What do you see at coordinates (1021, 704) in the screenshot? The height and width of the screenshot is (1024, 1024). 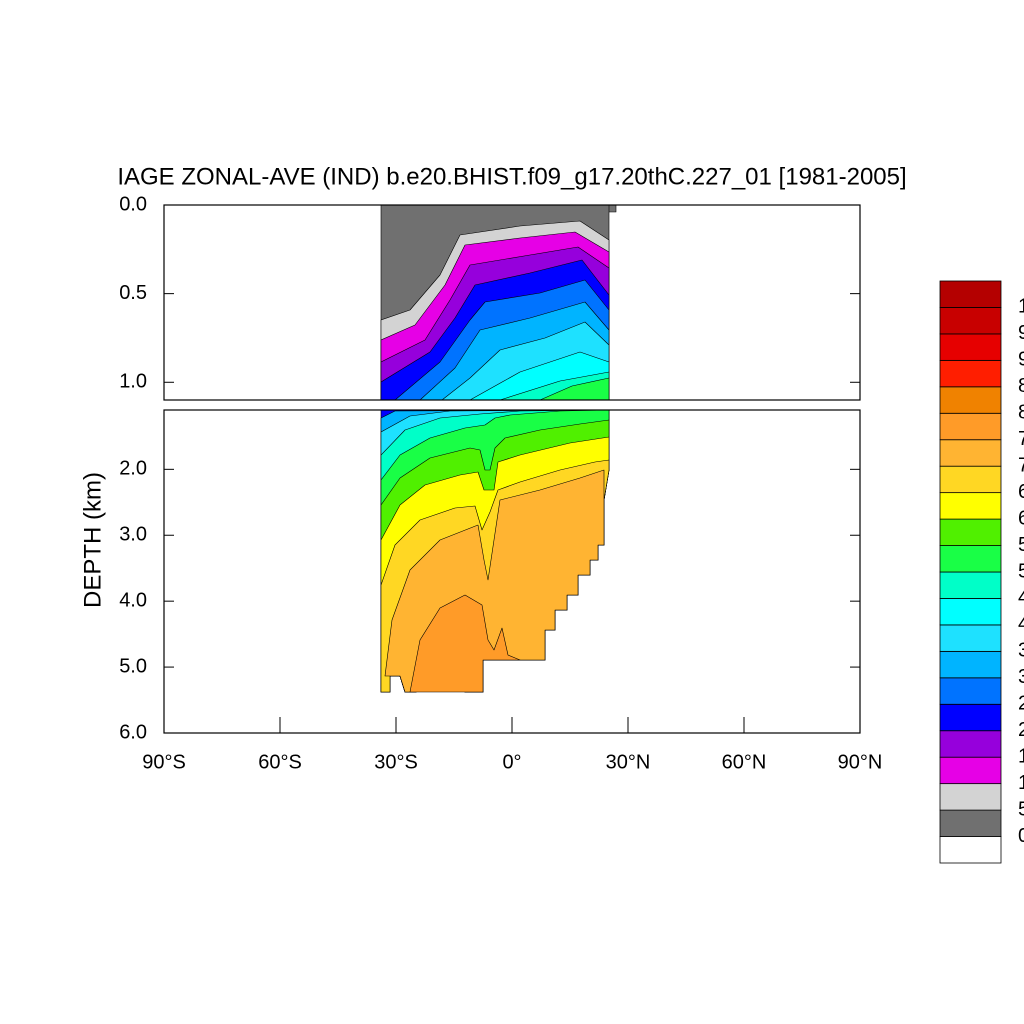 I see `colorbar-label: 25` at bounding box center [1021, 704].